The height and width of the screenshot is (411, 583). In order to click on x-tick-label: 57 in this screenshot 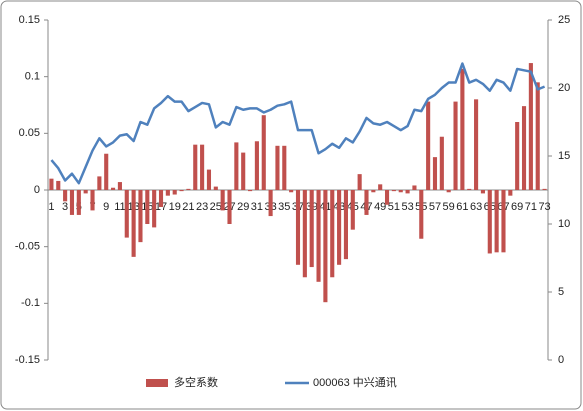, I will do `click(435, 207)`.